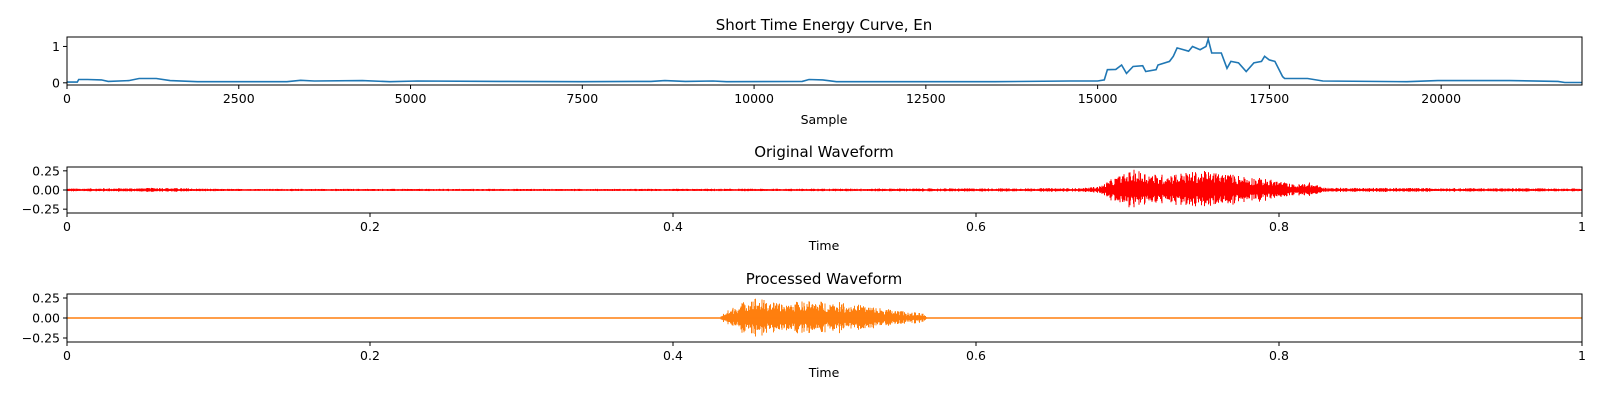 This screenshot has width=1600, height=404. What do you see at coordinates (824, 152) in the screenshot?
I see `original-waveform-title: Original Waveform` at bounding box center [824, 152].